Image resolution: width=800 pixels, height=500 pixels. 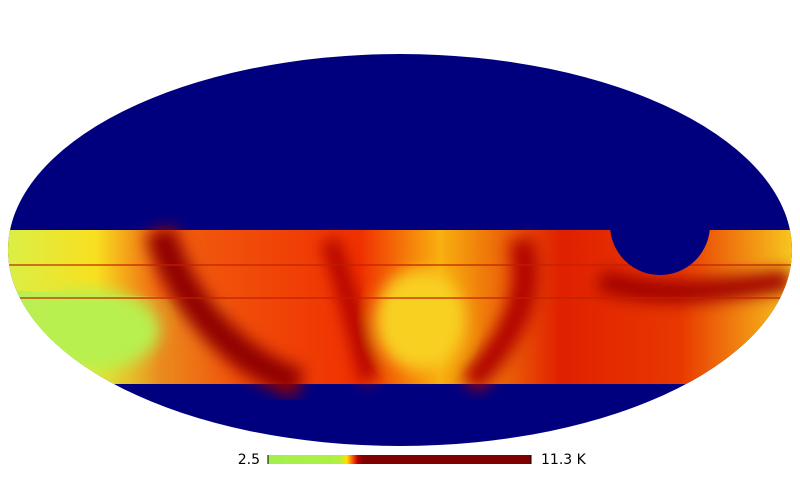 What do you see at coordinates (564, 460) in the screenshot?
I see `colorbar-max-label: 11.3 K` at bounding box center [564, 460].